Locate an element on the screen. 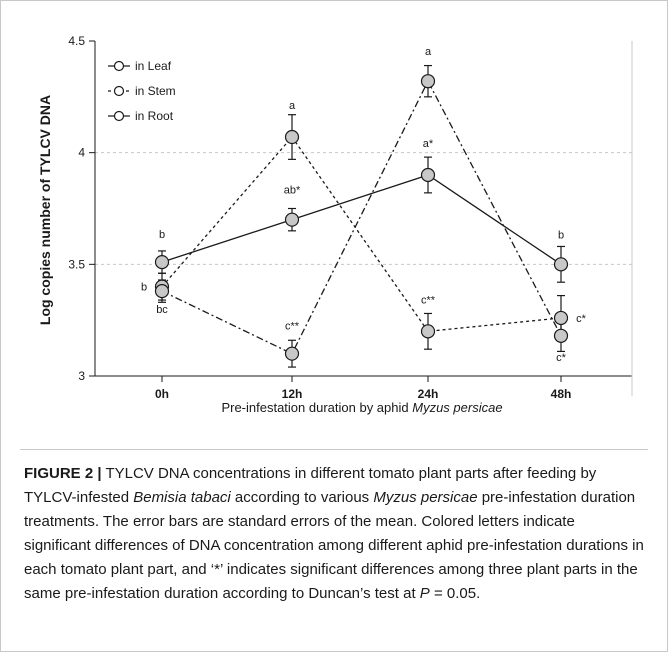 This screenshot has height=652, width=668. significance-label: bc is located at coordinates (162, 310).